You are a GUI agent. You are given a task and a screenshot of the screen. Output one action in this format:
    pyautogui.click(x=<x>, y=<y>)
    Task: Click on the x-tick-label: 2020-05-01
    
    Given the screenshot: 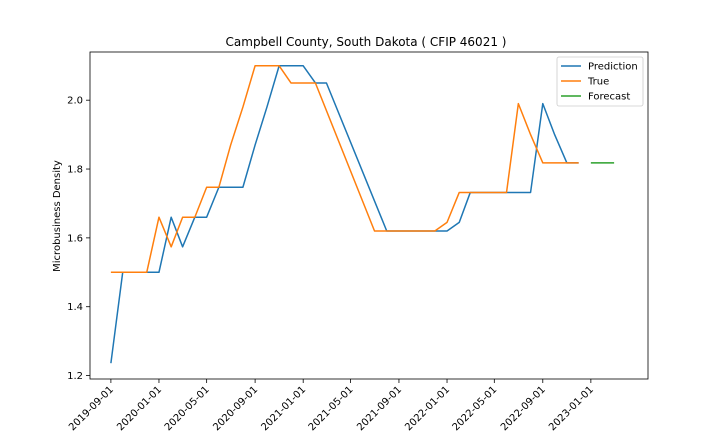 What is the action you would take?
    pyautogui.click(x=187, y=408)
    